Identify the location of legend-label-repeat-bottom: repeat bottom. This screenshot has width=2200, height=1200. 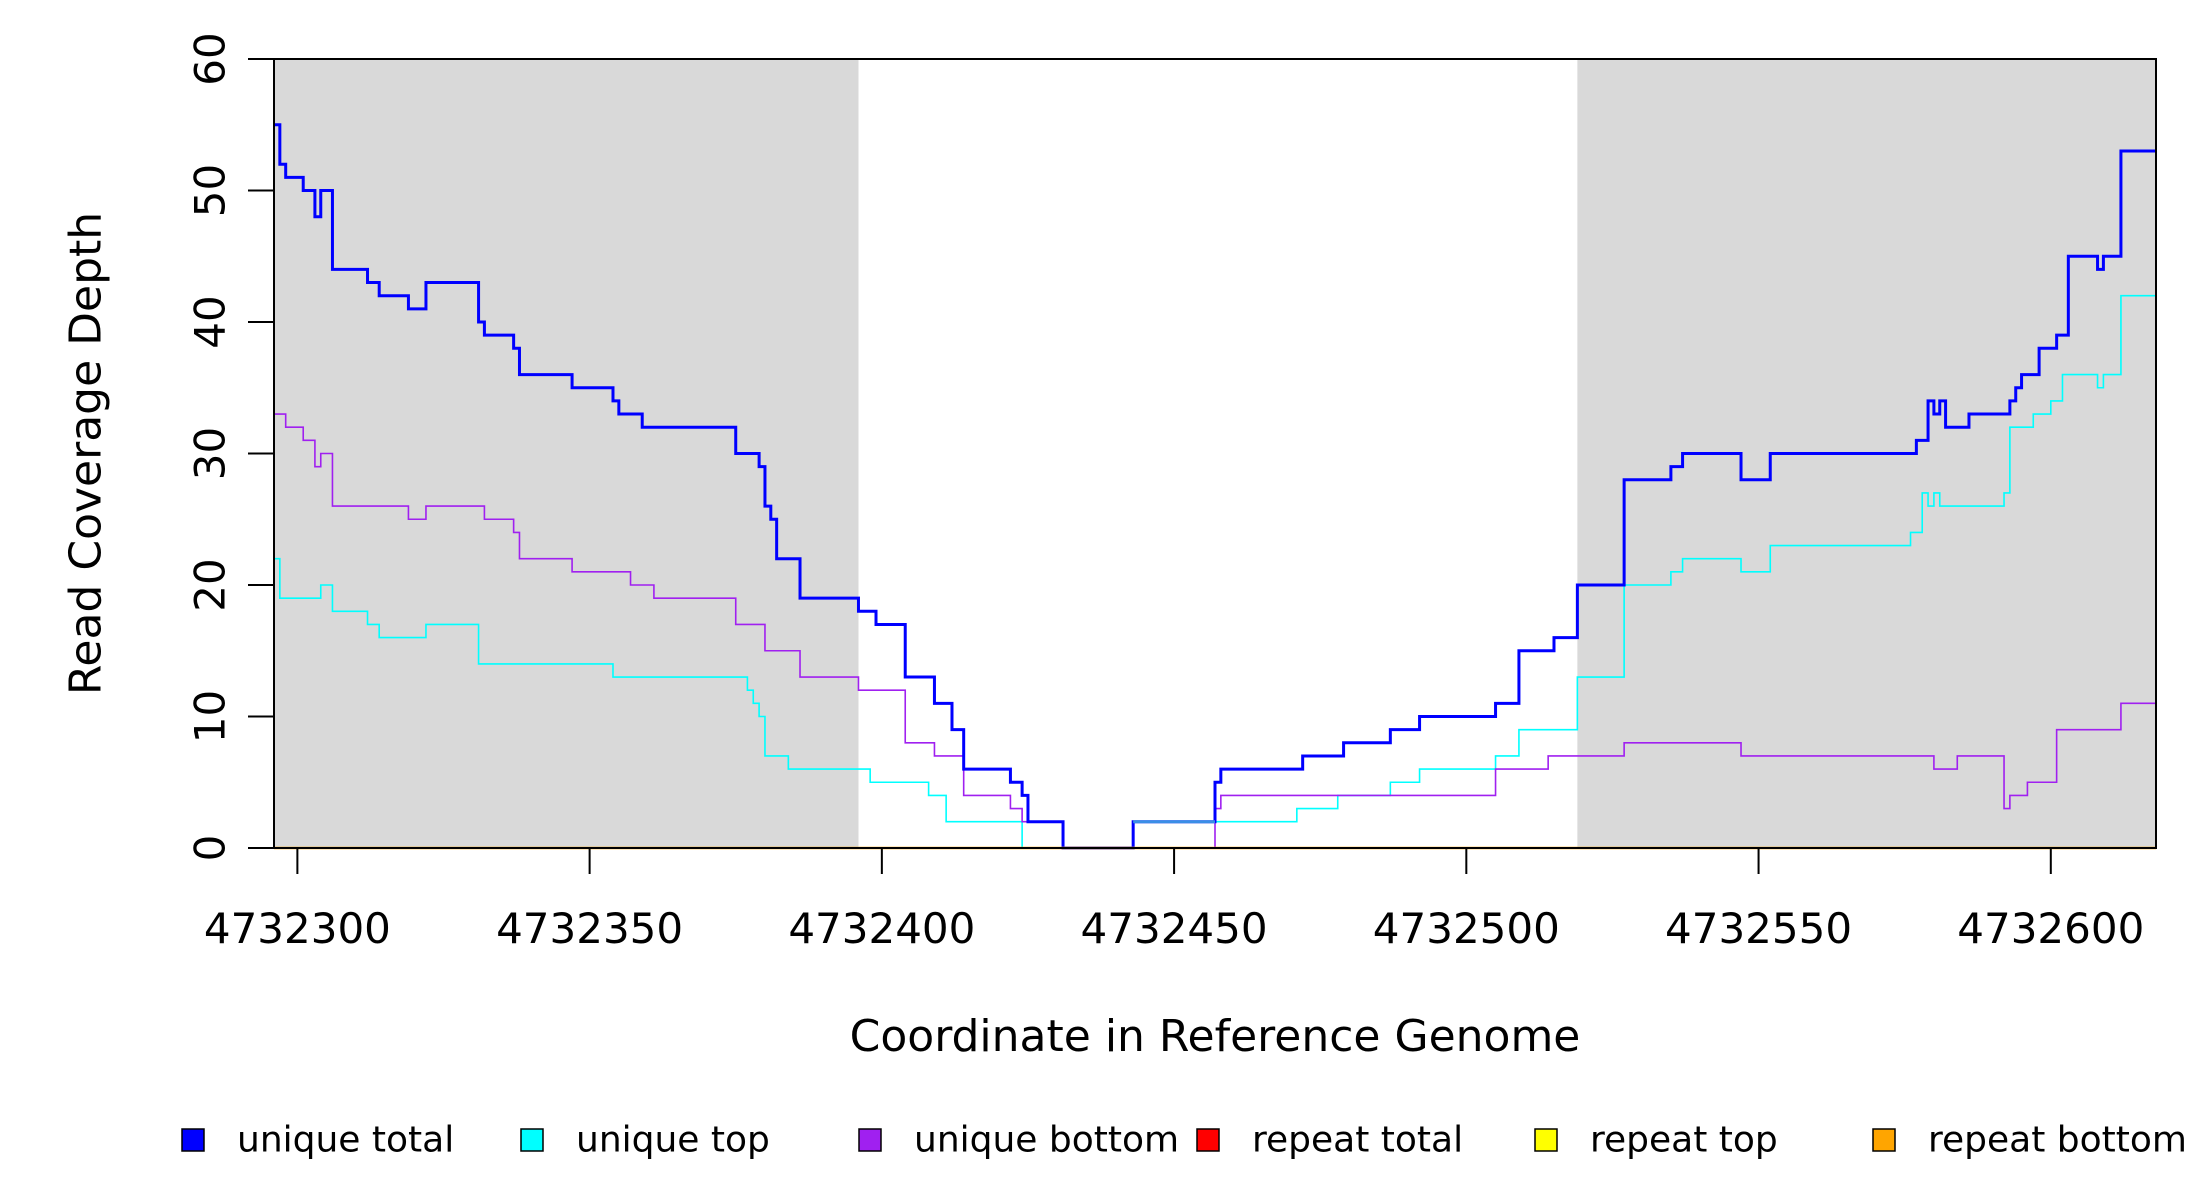
(2057, 1140).